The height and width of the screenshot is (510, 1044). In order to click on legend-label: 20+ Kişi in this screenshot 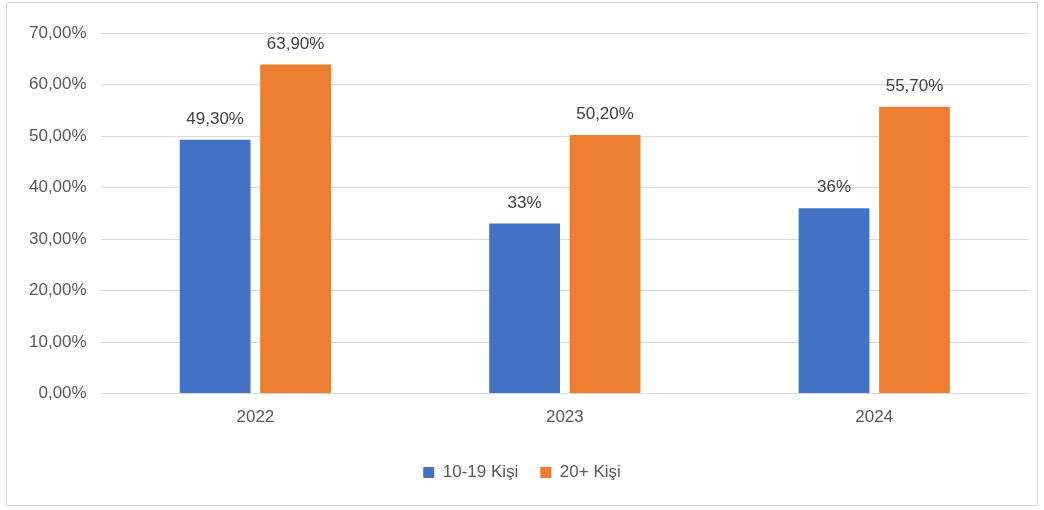, I will do `click(590, 472)`.